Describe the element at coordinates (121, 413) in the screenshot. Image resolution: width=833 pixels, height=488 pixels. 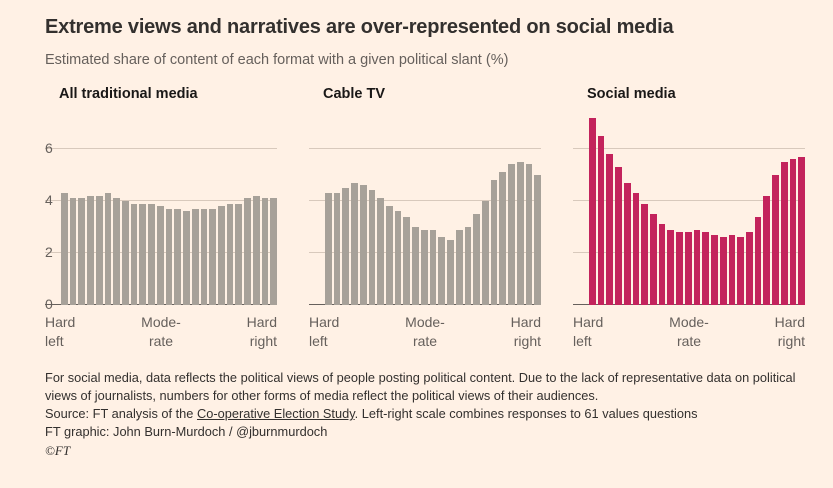
I see `source-prefix: Source: FT analysis of the` at that location.